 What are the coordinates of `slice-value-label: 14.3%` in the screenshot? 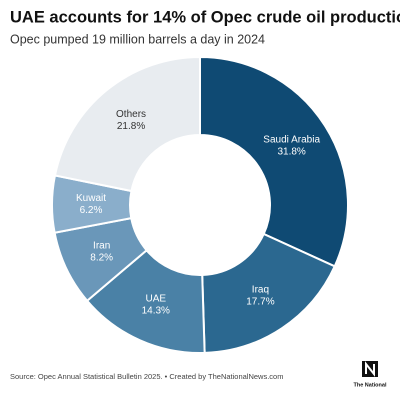 It's located at (156, 310).